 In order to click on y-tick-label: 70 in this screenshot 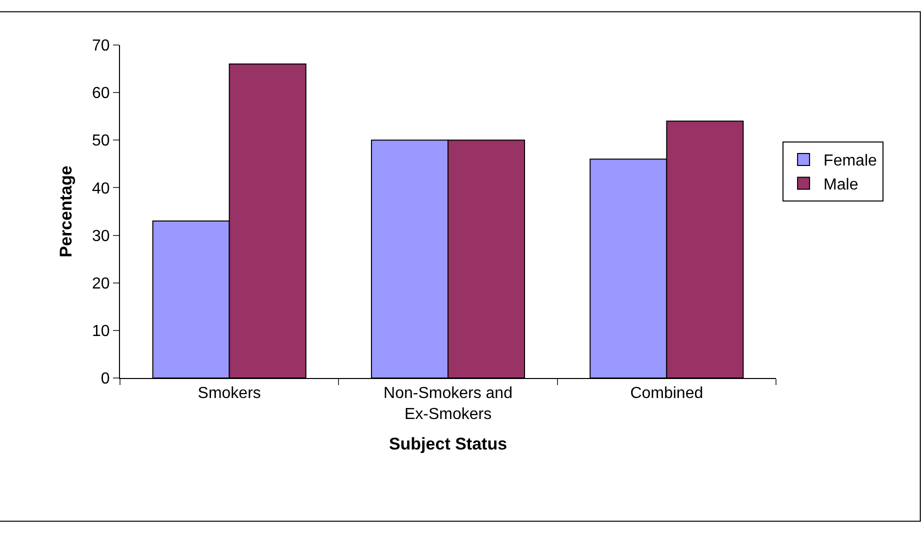, I will do `click(101, 46)`.